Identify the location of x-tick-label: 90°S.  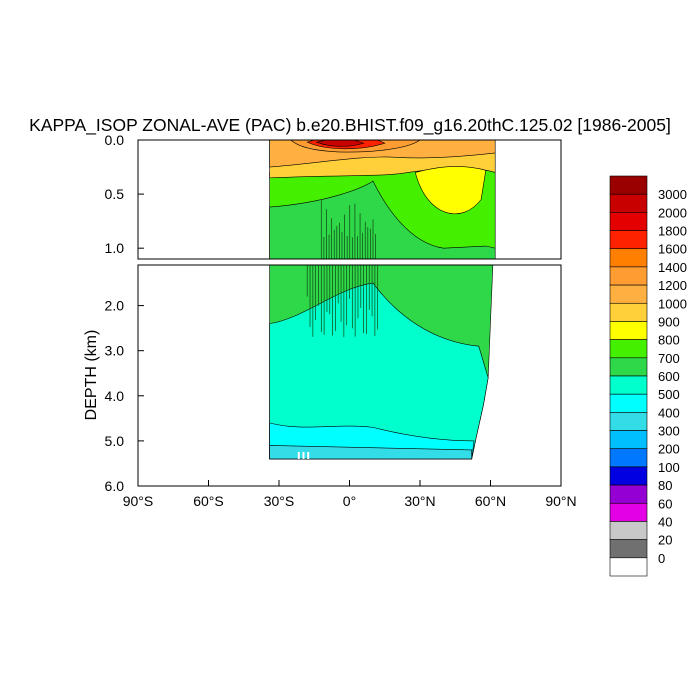
(138, 501).